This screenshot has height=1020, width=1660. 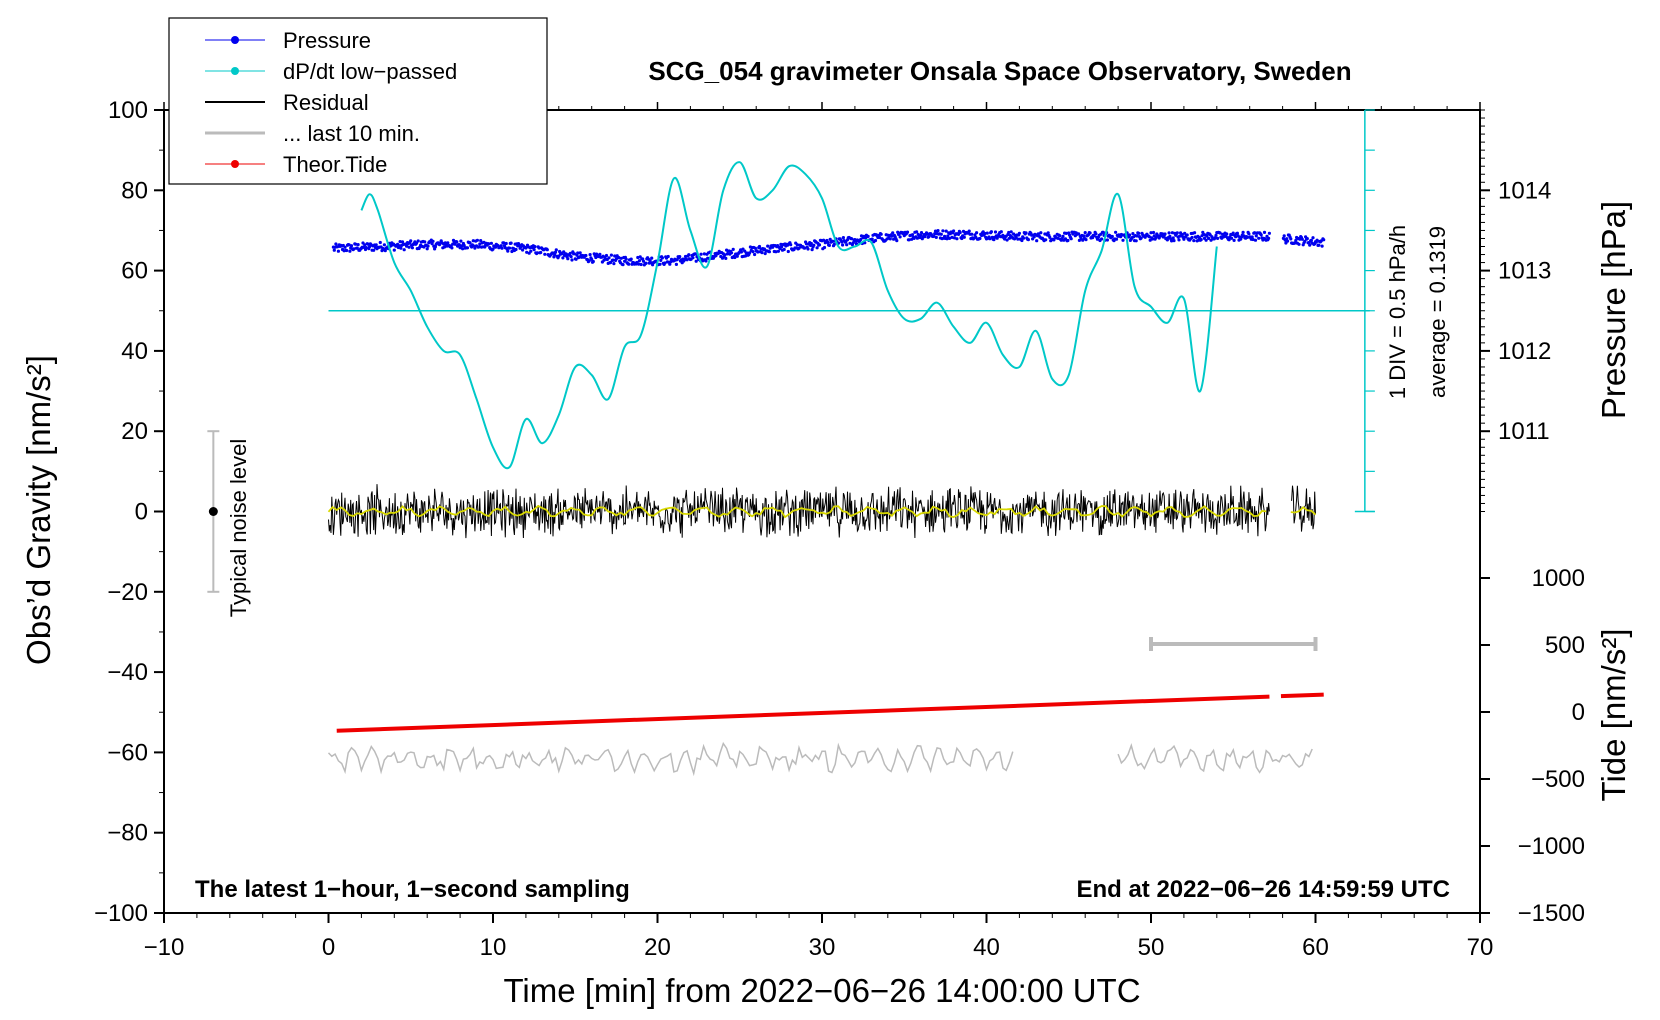 I want to click on dpdt-average-label: average = 0.1319, so click(x=1437, y=312).